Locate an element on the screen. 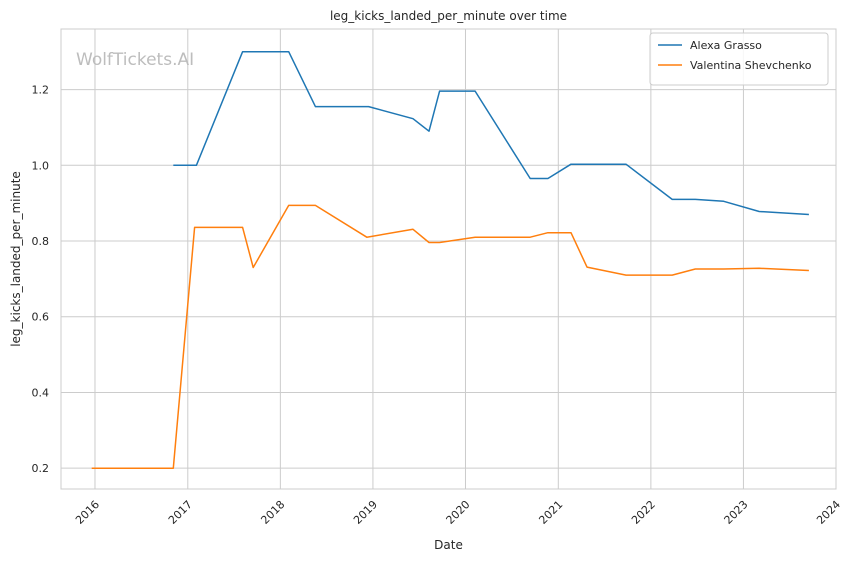 The width and height of the screenshot is (851, 565). y-tick-label: 1.0 is located at coordinates (41, 165).